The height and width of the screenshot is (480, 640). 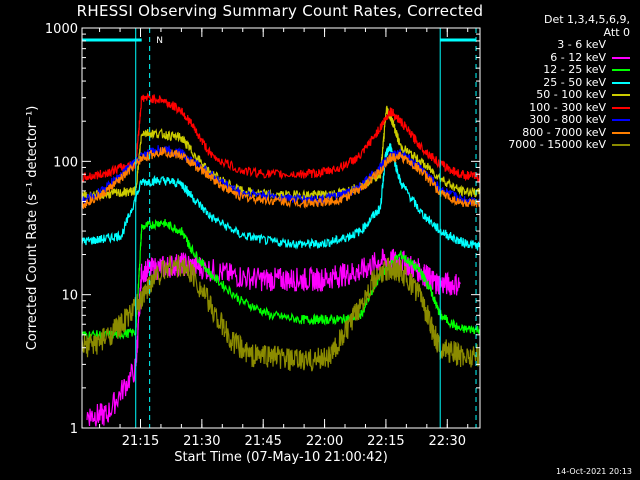 I want to click on legend-label: 50 - 100 keV, so click(x=571, y=94).